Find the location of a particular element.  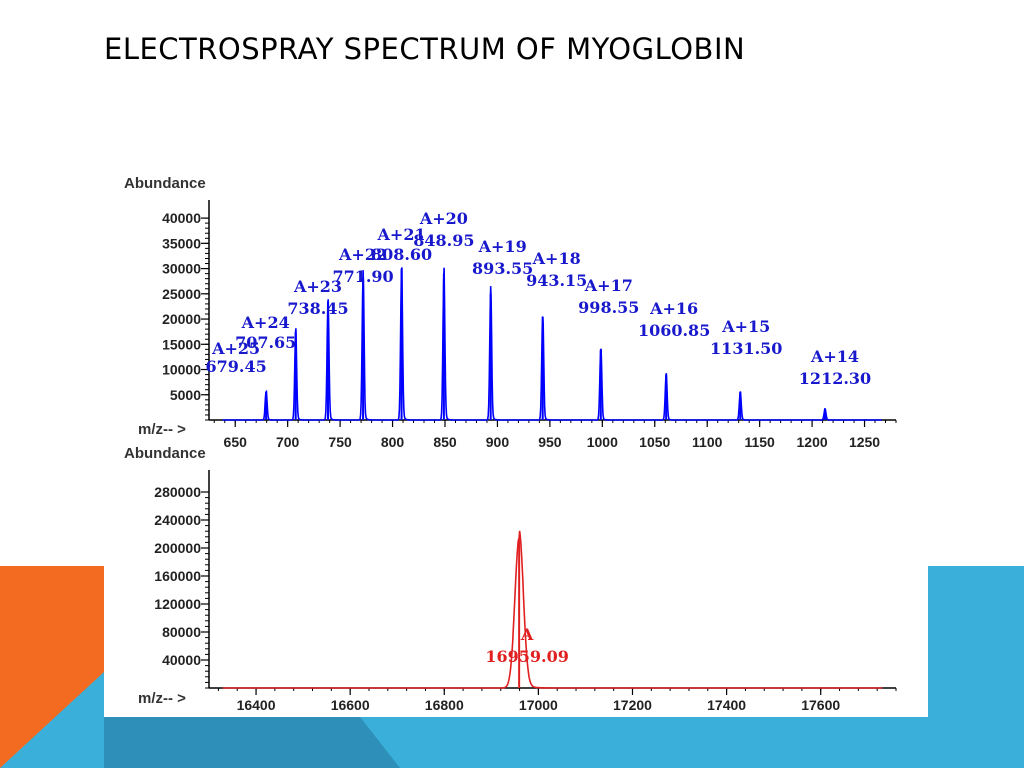

peak-mz-label: 771.90 is located at coordinates (362, 276).